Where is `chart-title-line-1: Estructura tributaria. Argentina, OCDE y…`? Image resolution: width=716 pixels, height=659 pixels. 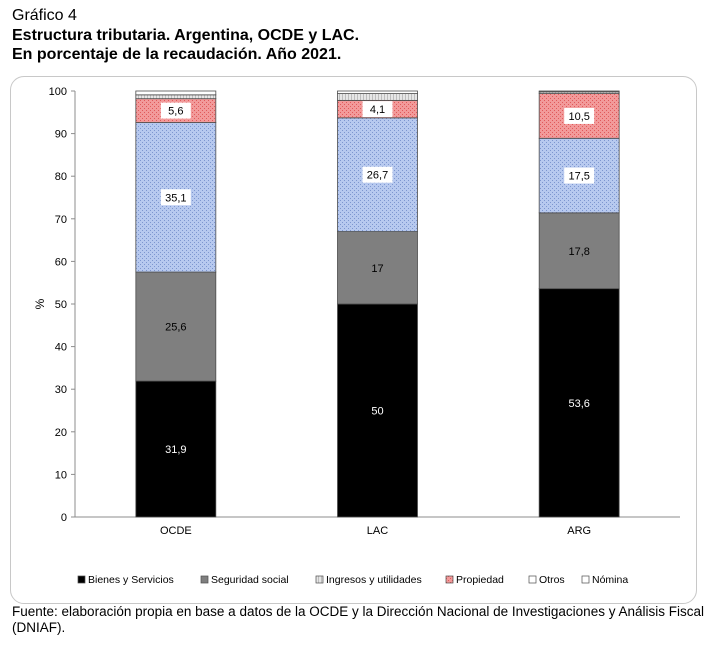 chart-title-line-1: Estructura tributaria. Argentina, OCDE y… is located at coordinates (186, 35).